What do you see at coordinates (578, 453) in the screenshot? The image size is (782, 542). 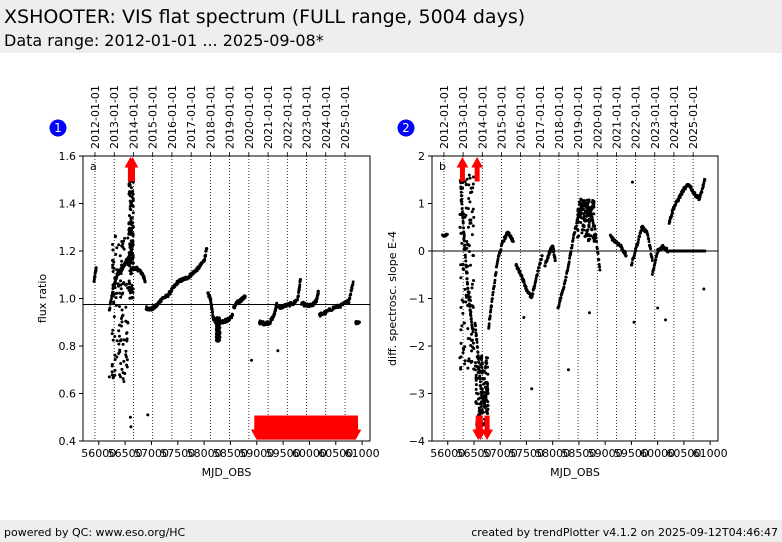 I see `x-tick-label: 58500` at bounding box center [578, 453].